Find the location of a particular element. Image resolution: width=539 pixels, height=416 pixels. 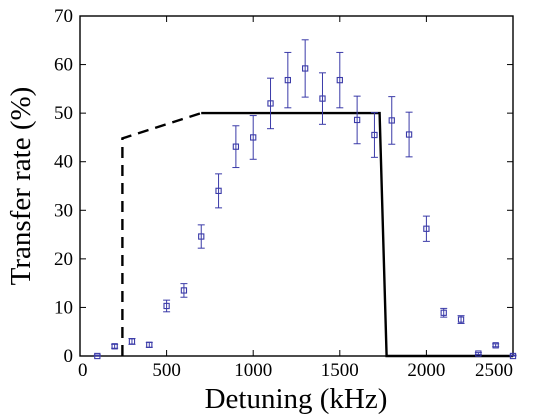

x-tick-label: 1000 is located at coordinates (253, 370).